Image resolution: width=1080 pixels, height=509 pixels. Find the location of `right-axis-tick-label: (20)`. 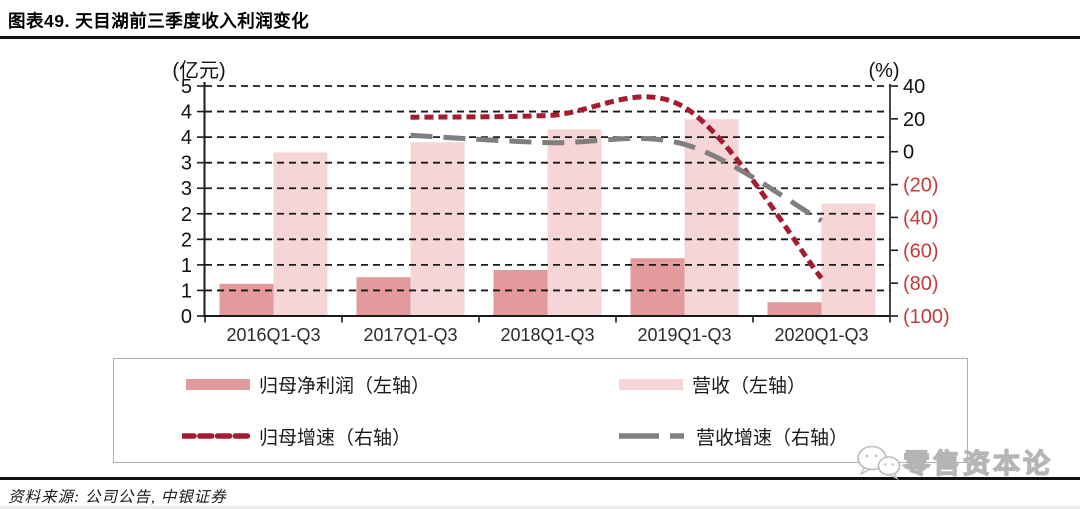

right-axis-tick-label: (20) is located at coordinates (921, 186).